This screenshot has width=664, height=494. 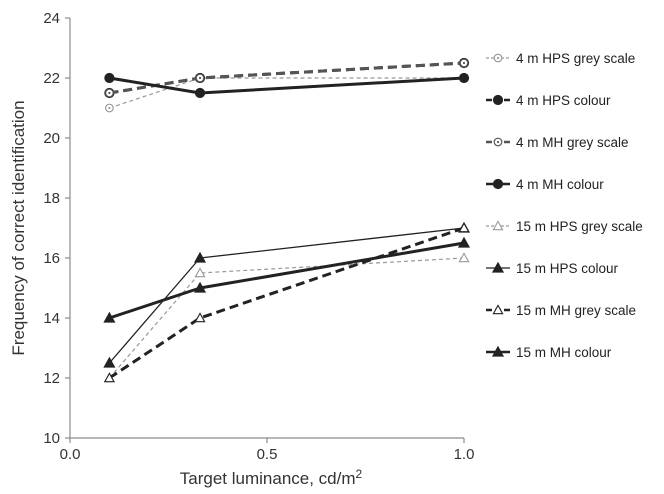 What do you see at coordinates (51, 18) in the screenshot?
I see `y-tick-label: 24` at bounding box center [51, 18].